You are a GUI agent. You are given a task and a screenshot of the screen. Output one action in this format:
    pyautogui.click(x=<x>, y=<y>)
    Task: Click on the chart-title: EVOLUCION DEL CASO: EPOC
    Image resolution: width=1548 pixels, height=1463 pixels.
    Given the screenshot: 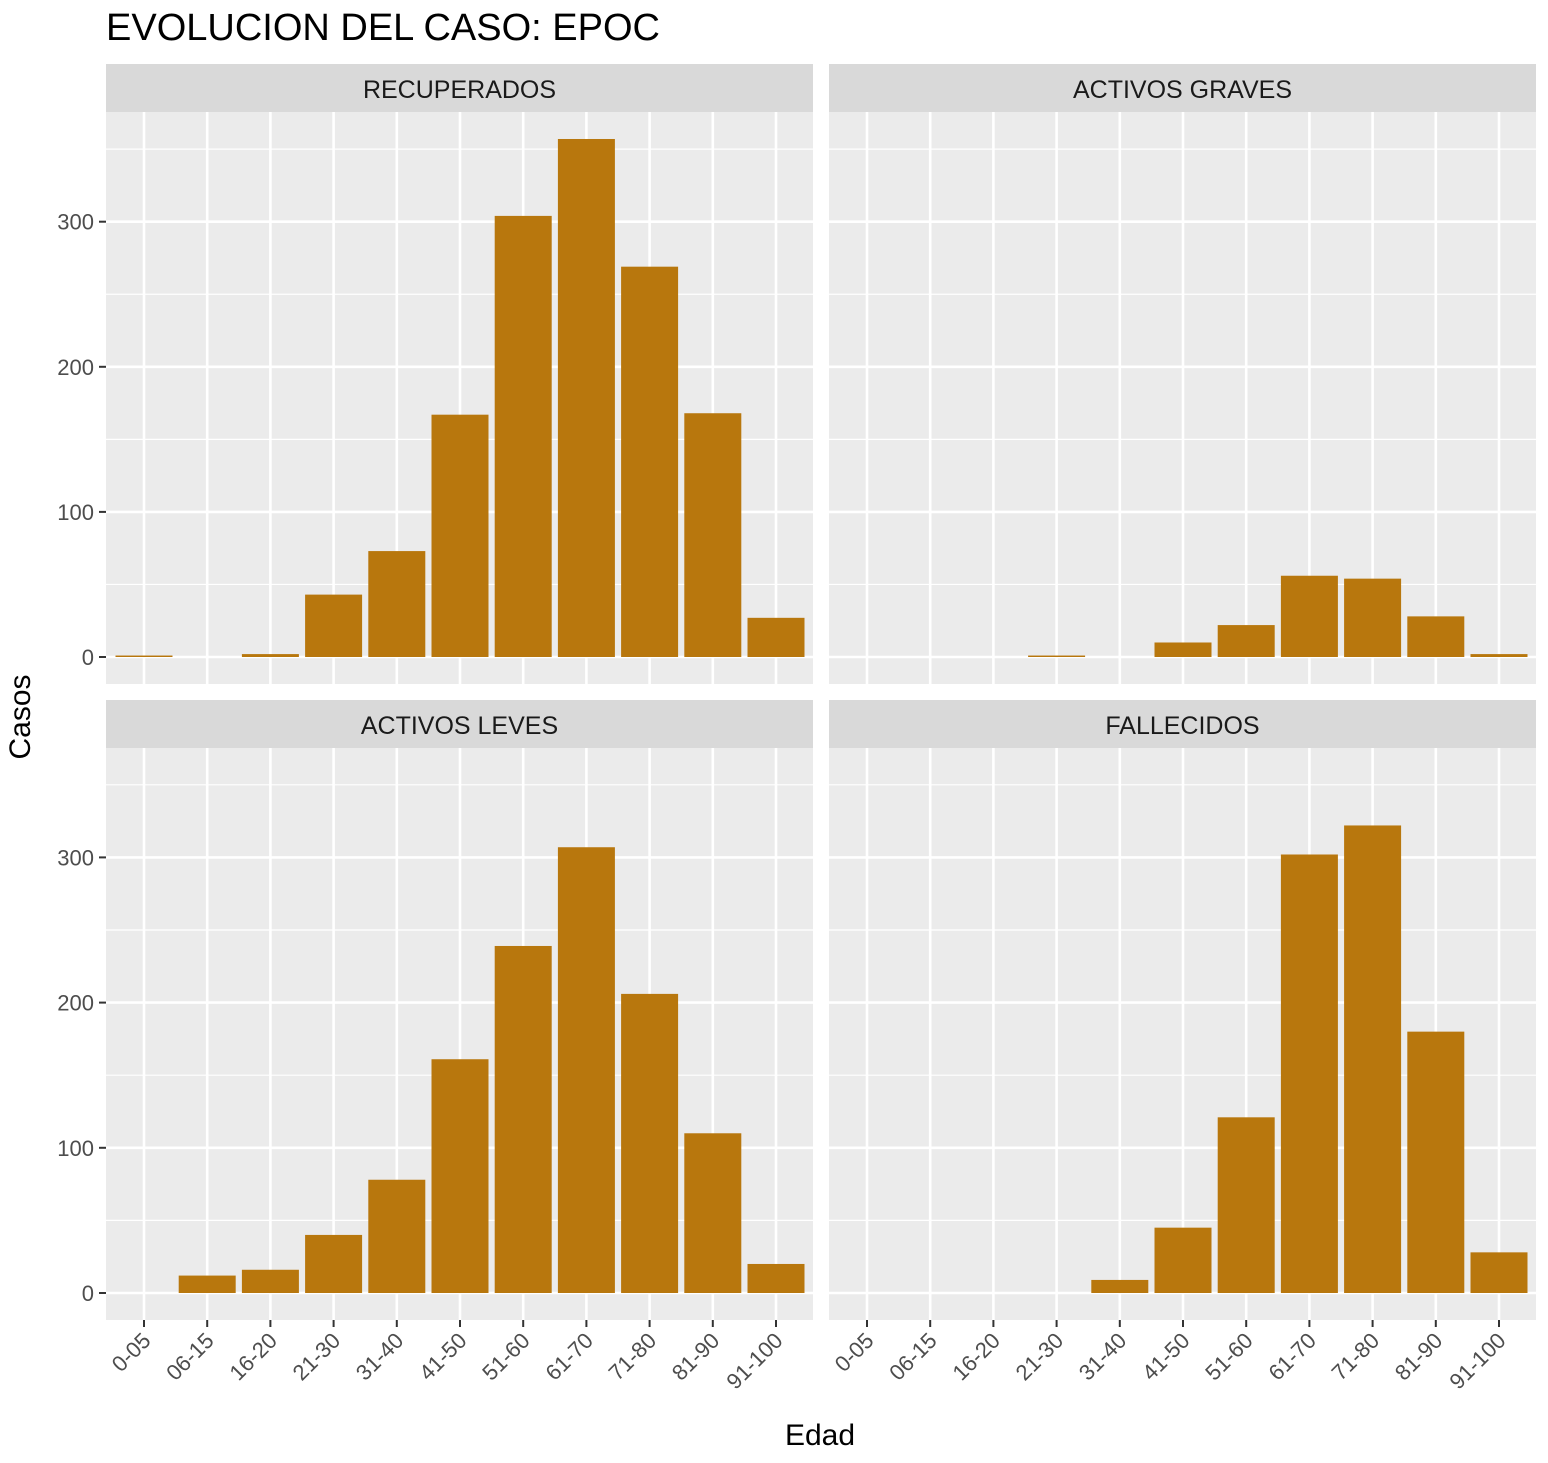 What is the action you would take?
    pyautogui.click(x=383, y=28)
    